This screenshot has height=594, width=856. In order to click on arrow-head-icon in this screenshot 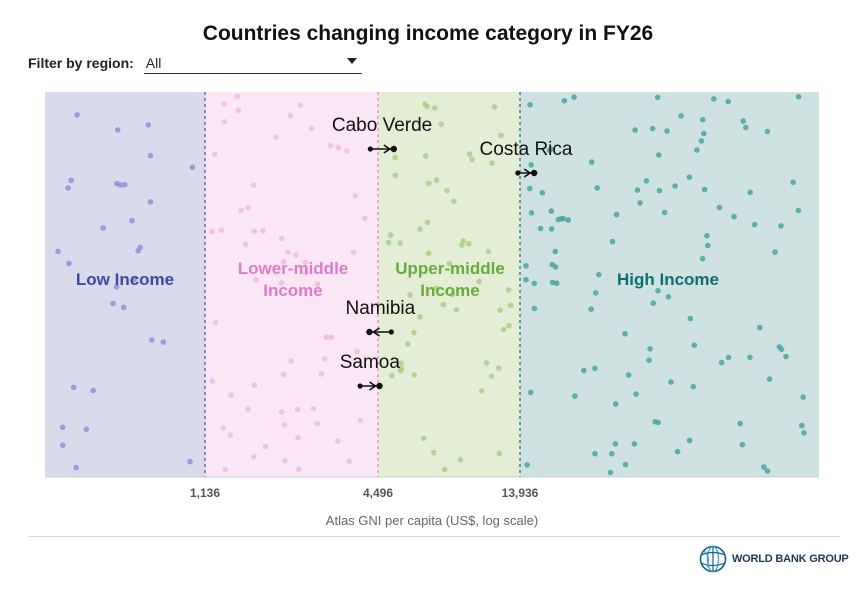, I will do `click(375, 332)`.